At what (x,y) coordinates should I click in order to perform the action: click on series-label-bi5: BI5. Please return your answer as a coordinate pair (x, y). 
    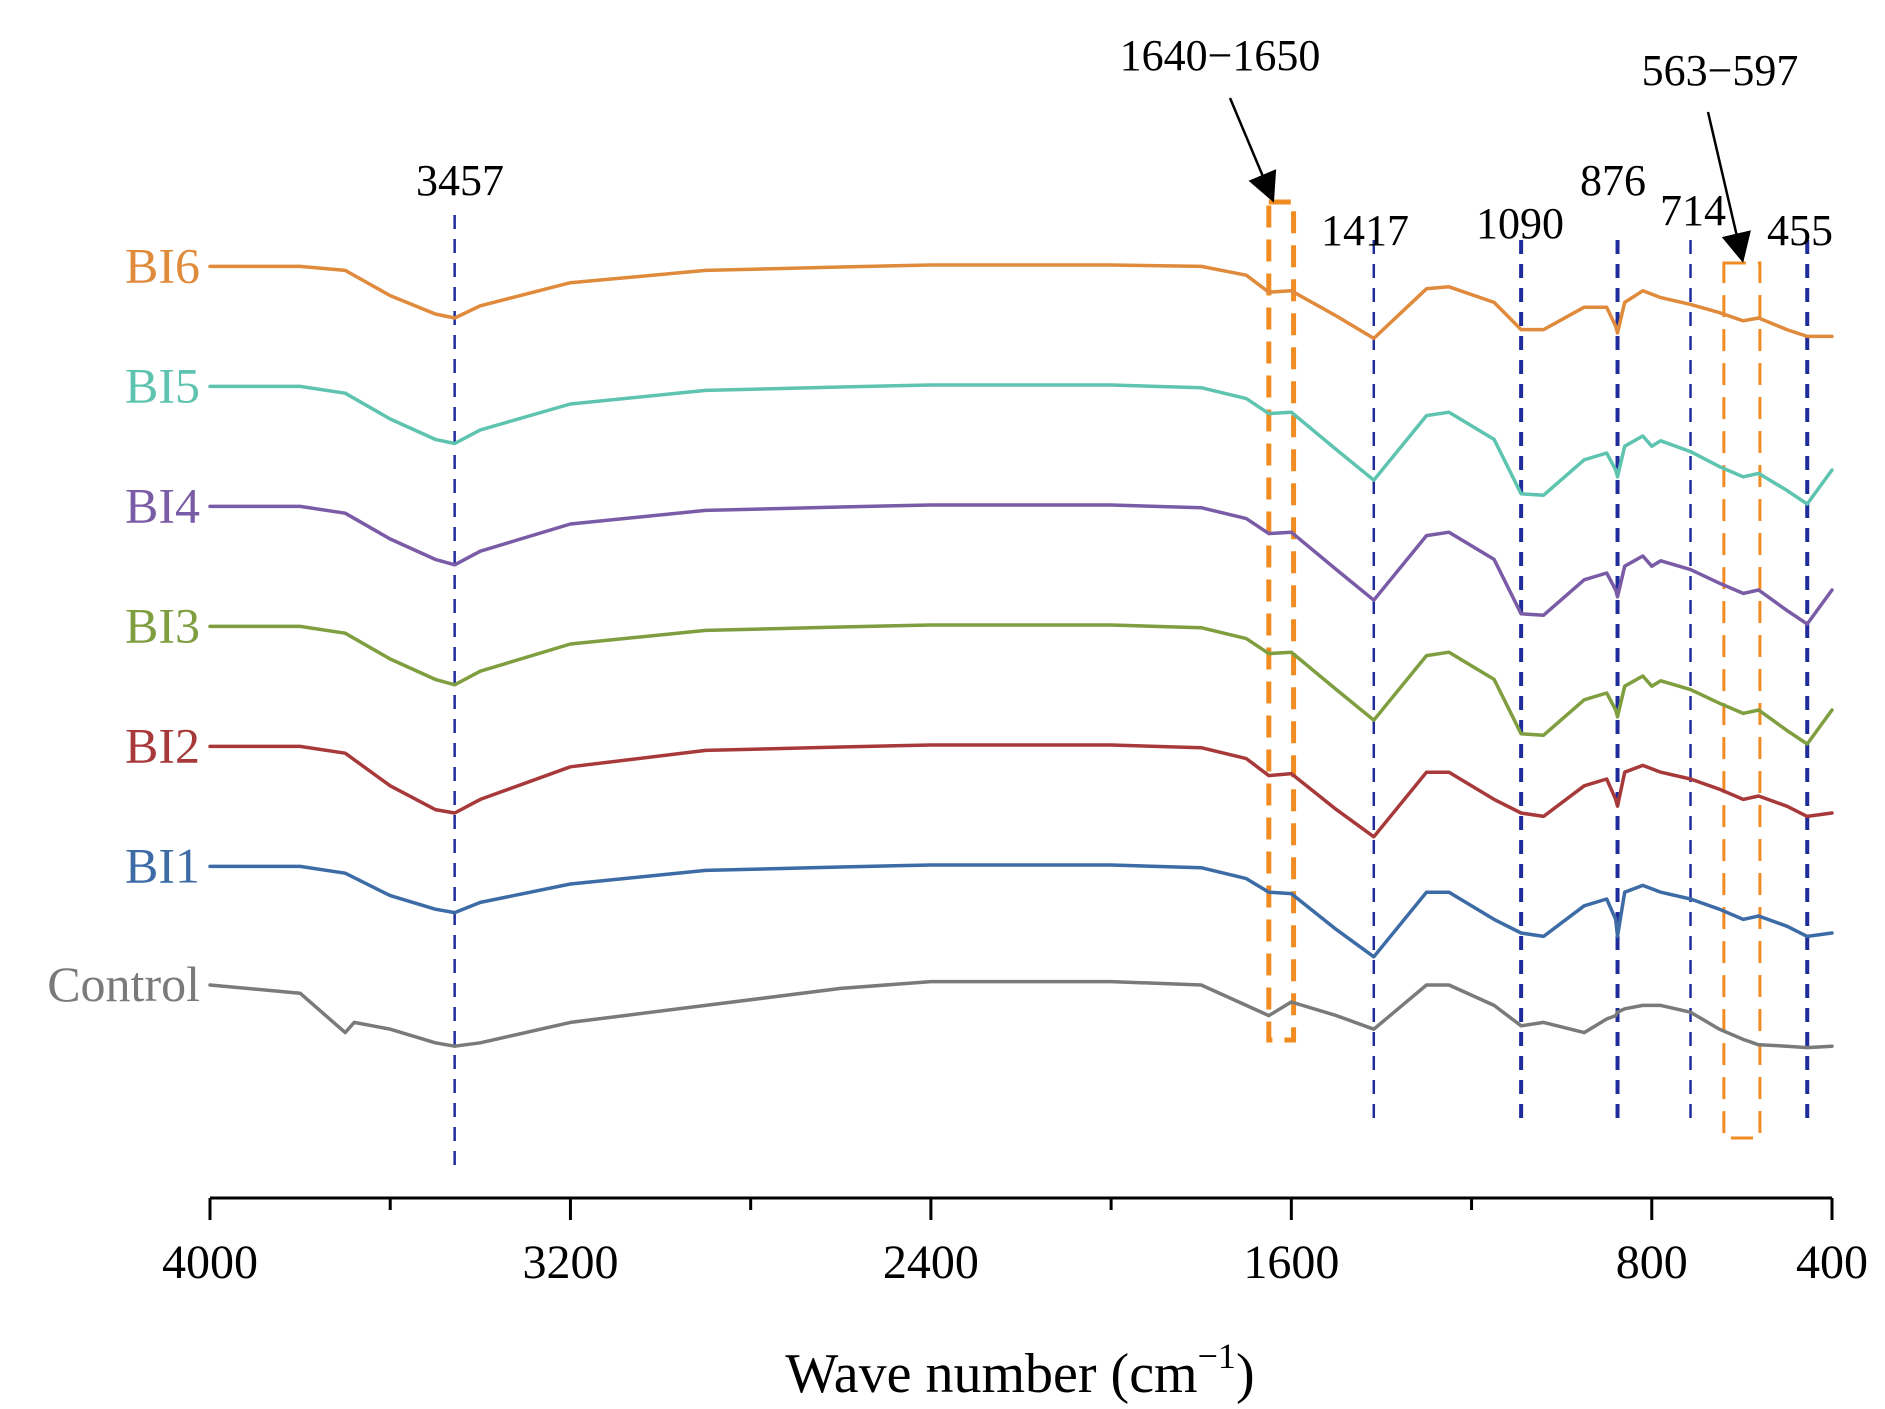
    Looking at the image, I should click on (162, 385).